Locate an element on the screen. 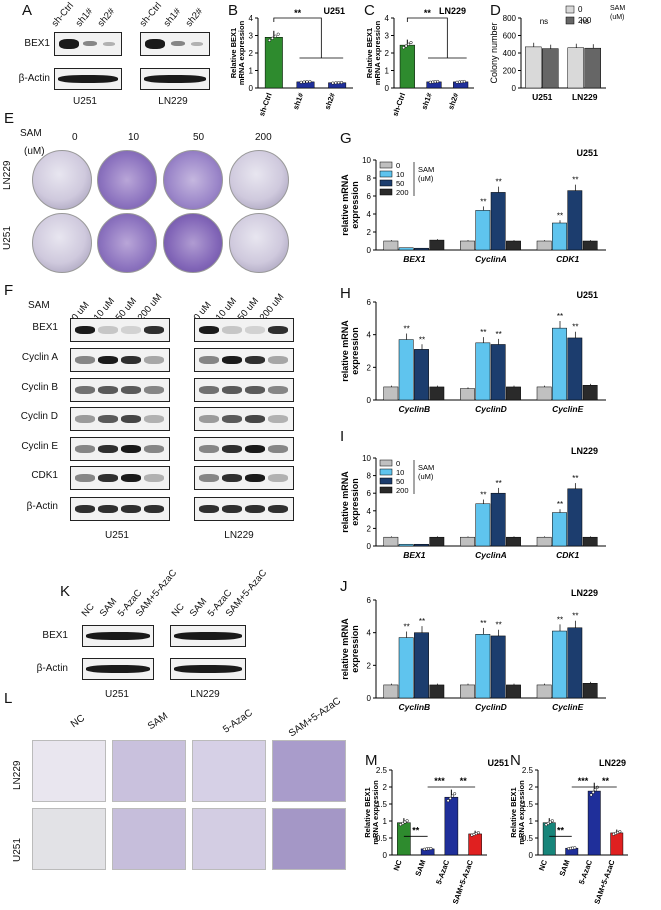  y-axis-label: Relative BEX1 is located at coordinates (369, 53).